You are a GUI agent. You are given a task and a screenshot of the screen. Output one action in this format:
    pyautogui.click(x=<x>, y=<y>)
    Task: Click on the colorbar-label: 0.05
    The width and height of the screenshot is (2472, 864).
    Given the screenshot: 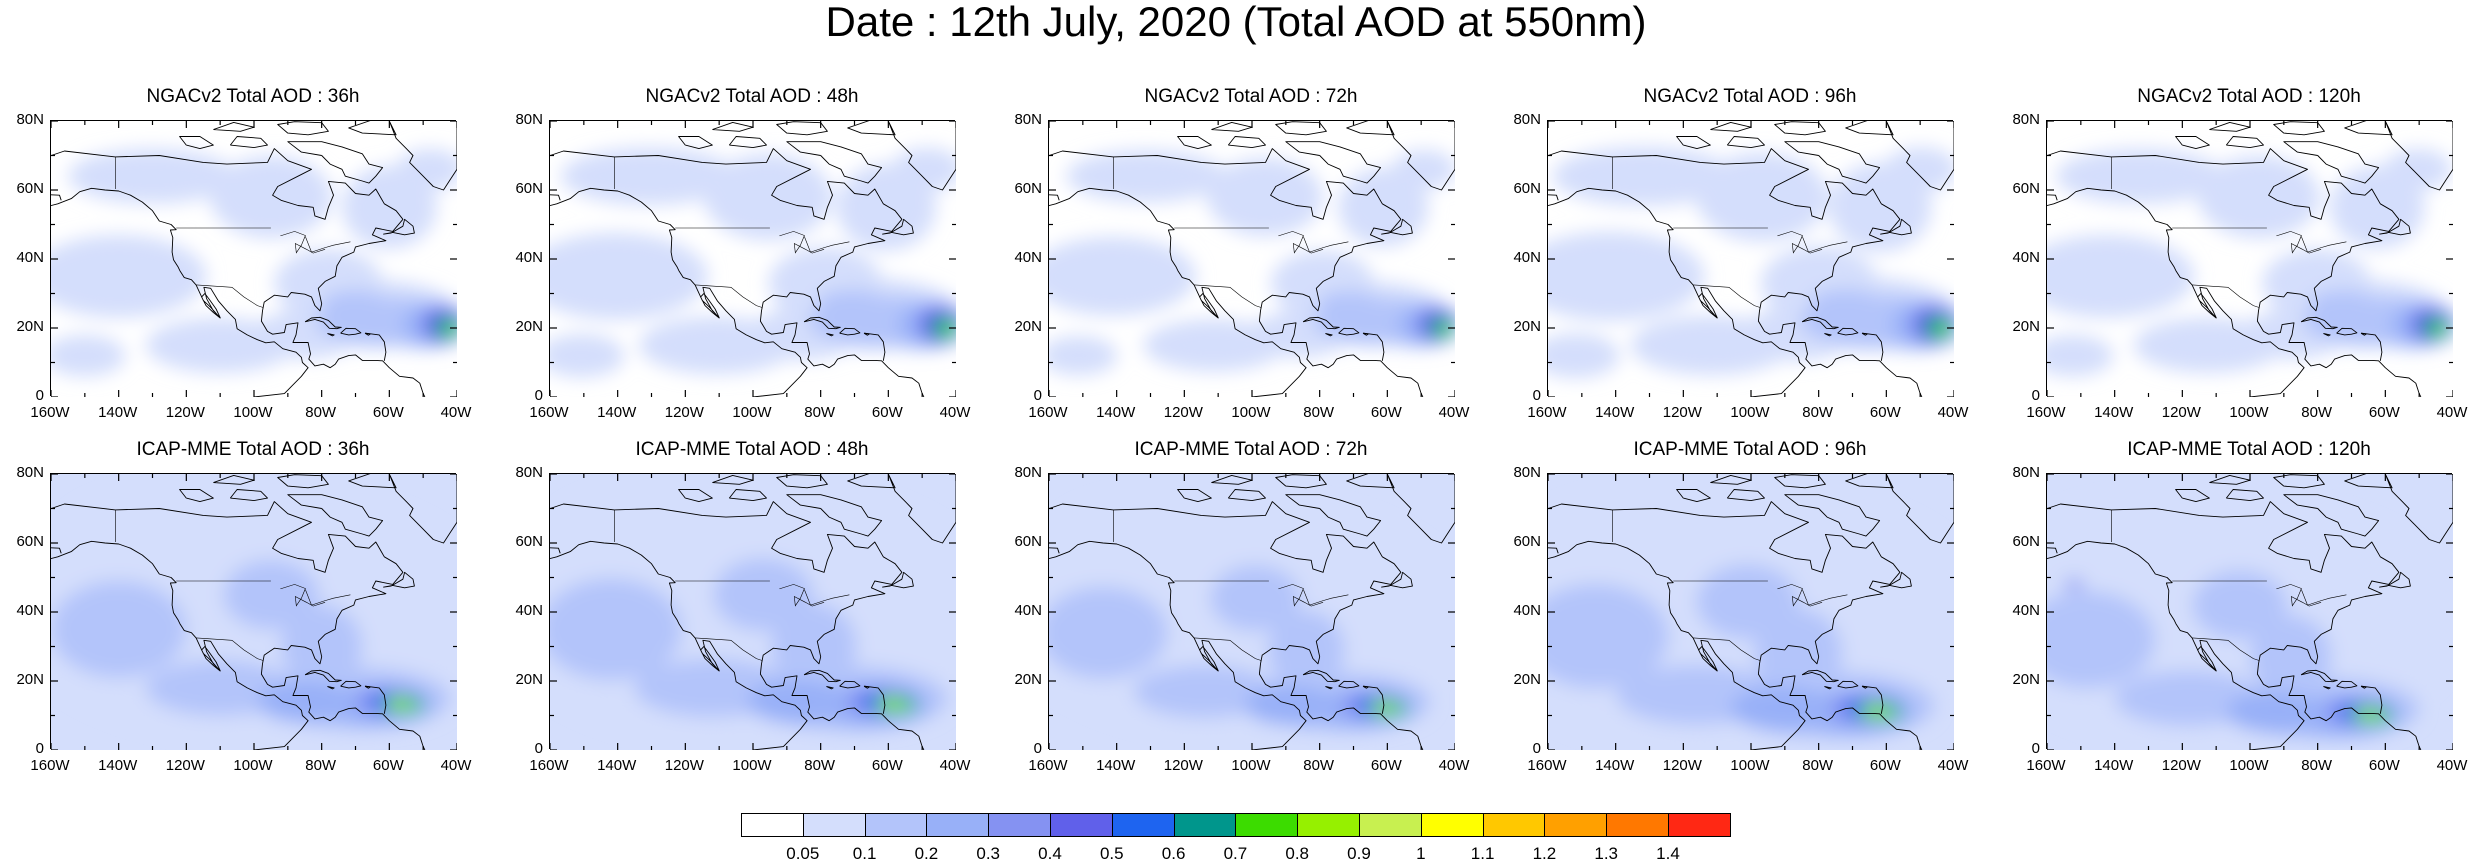 What is the action you would take?
    pyautogui.click(x=803, y=853)
    